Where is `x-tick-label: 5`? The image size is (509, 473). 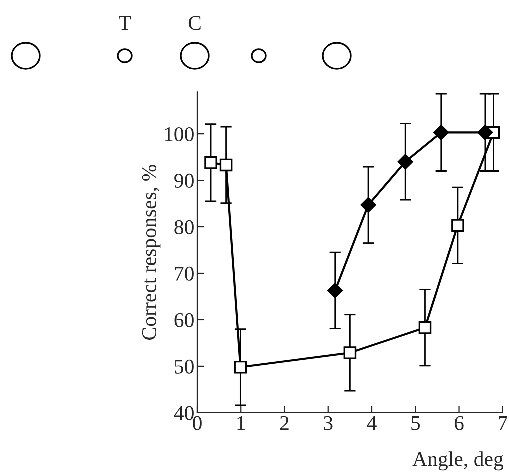
x-tick-label: 5 is located at coordinates (416, 423).